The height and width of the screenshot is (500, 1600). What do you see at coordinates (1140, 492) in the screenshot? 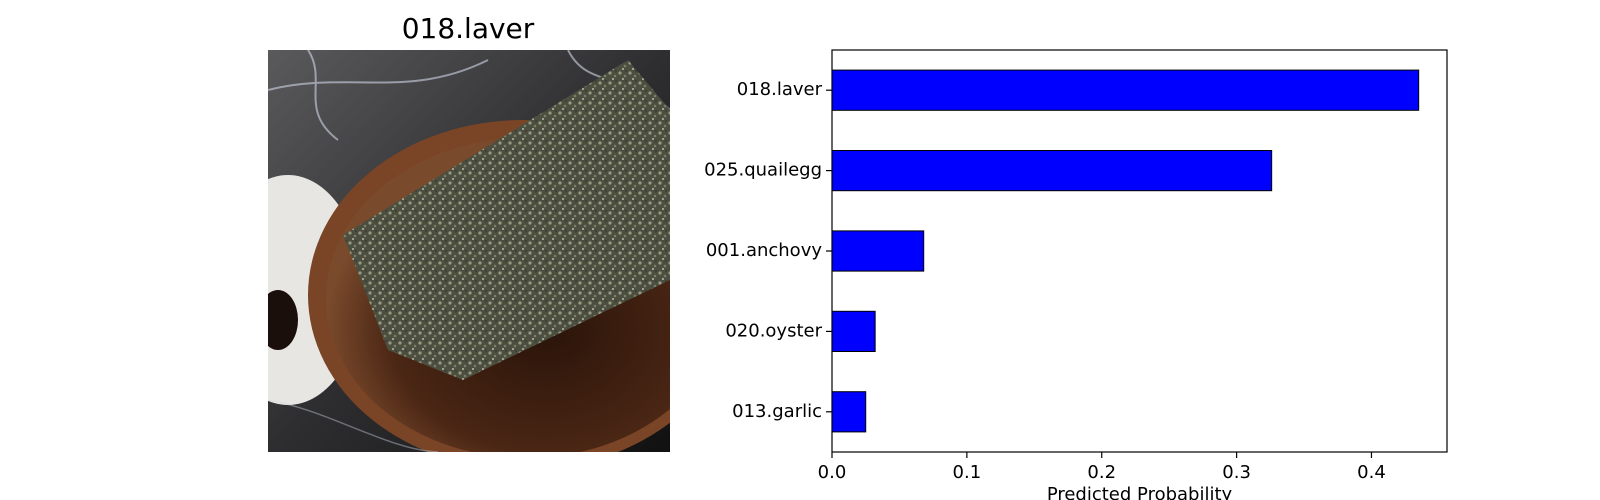
I see `x-axis-title: Predicted Probability` at bounding box center [1140, 492].